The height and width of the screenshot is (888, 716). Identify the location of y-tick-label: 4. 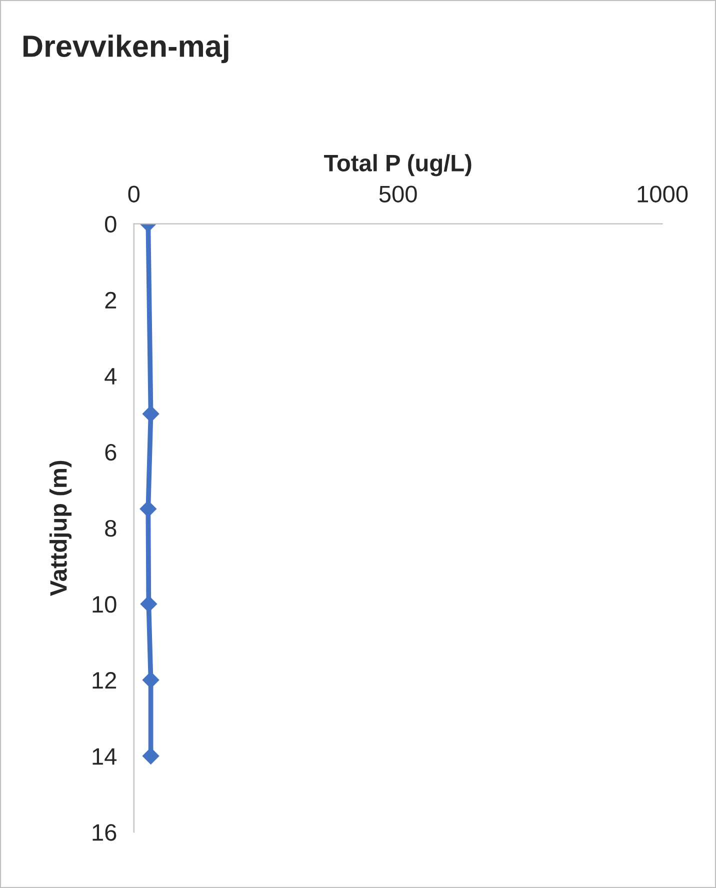
(110, 376).